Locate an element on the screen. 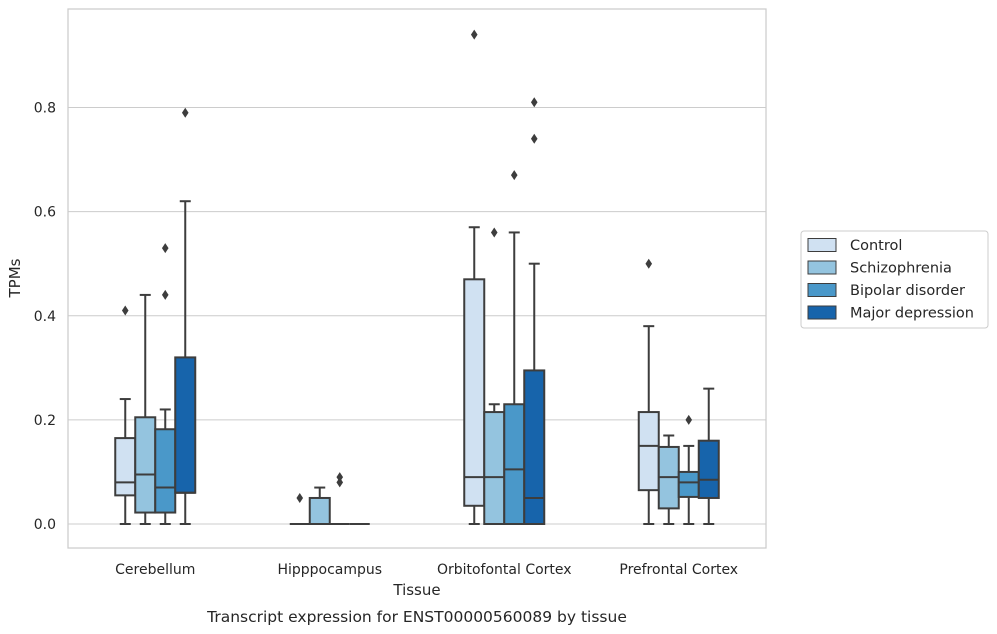 This screenshot has height=634, width=997. legend-label: Bipolar disorder is located at coordinates (907, 291).